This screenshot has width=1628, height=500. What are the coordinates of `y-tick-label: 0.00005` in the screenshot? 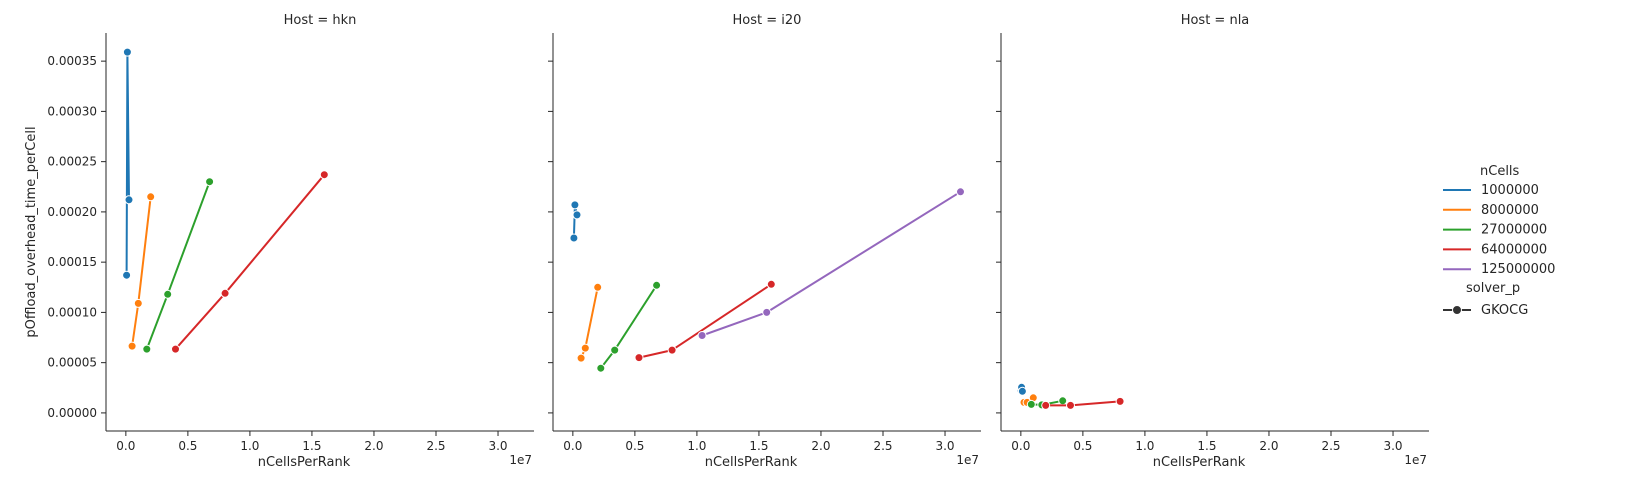 It's located at (72, 363).